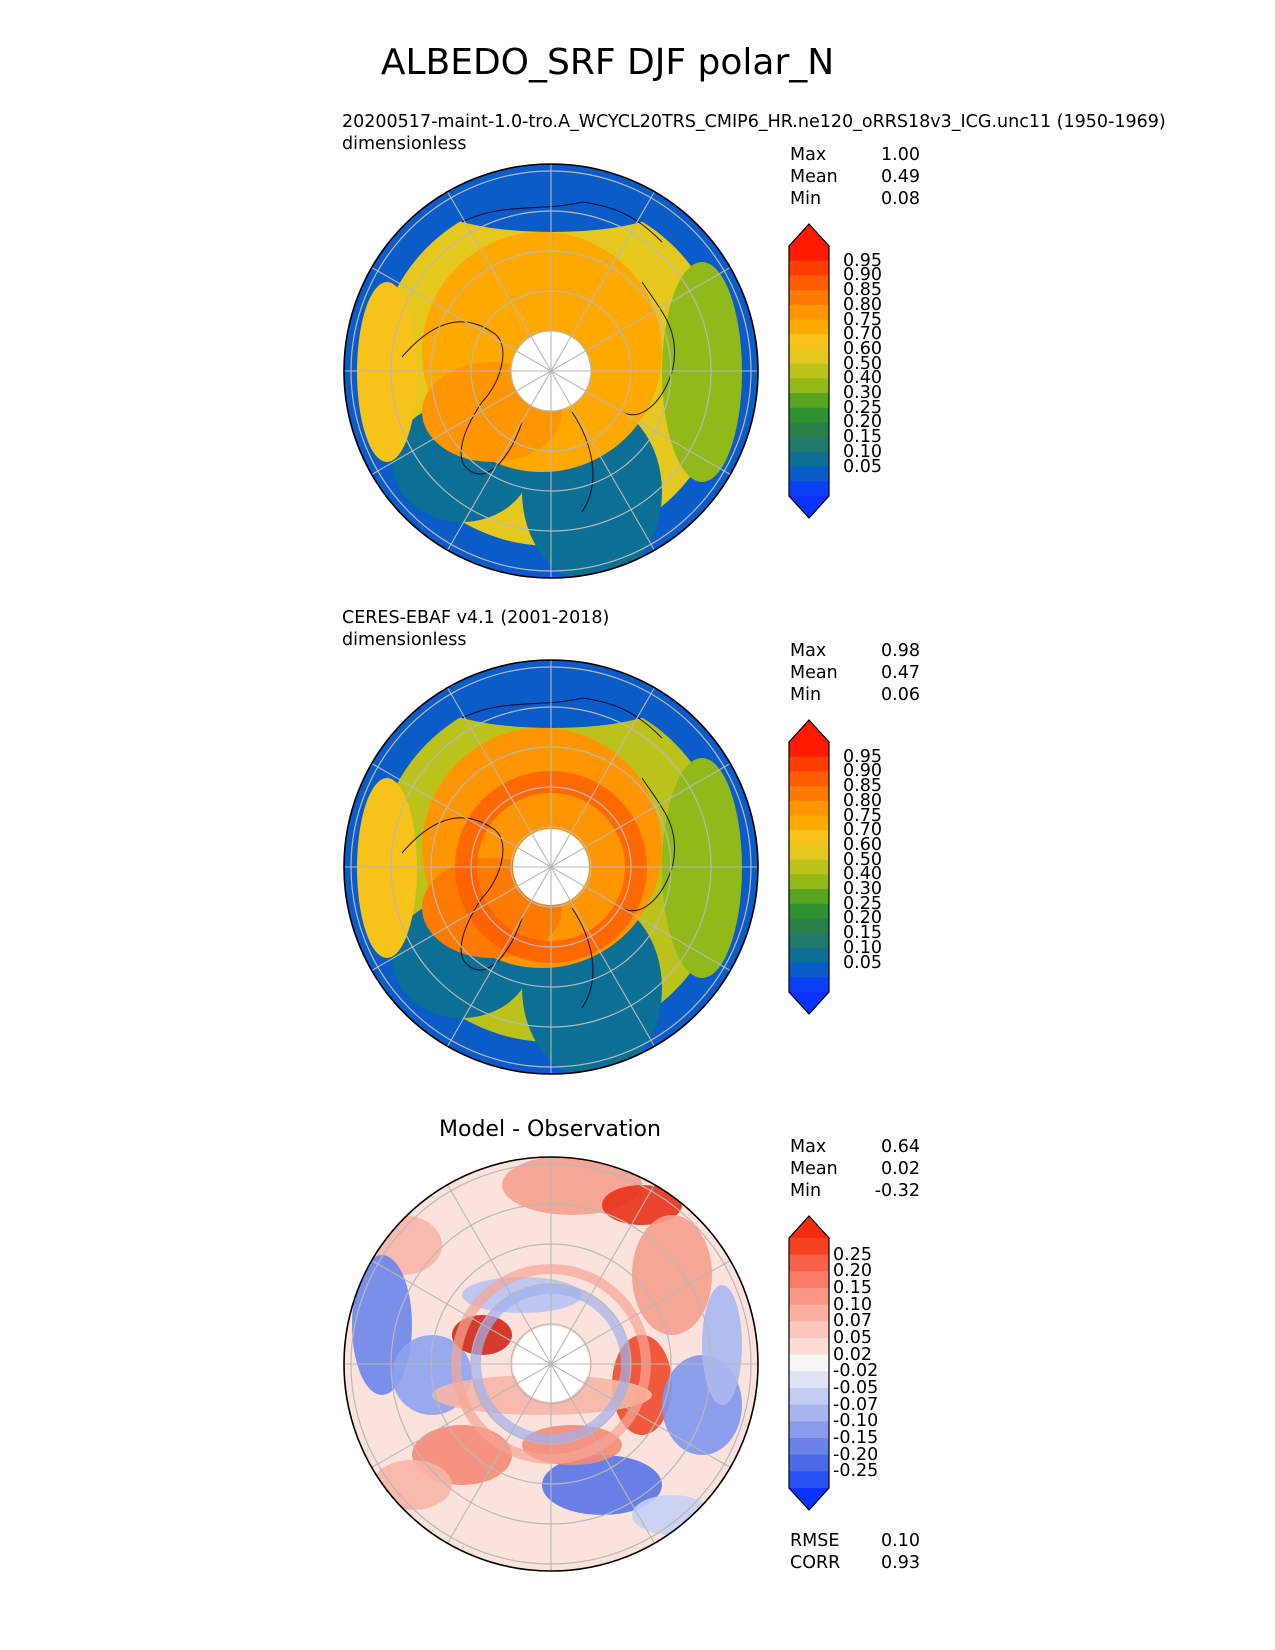 This screenshot has width=1275, height=1650. I want to click on metric-row-rmse: RMSE 0.10, so click(855, 1541).